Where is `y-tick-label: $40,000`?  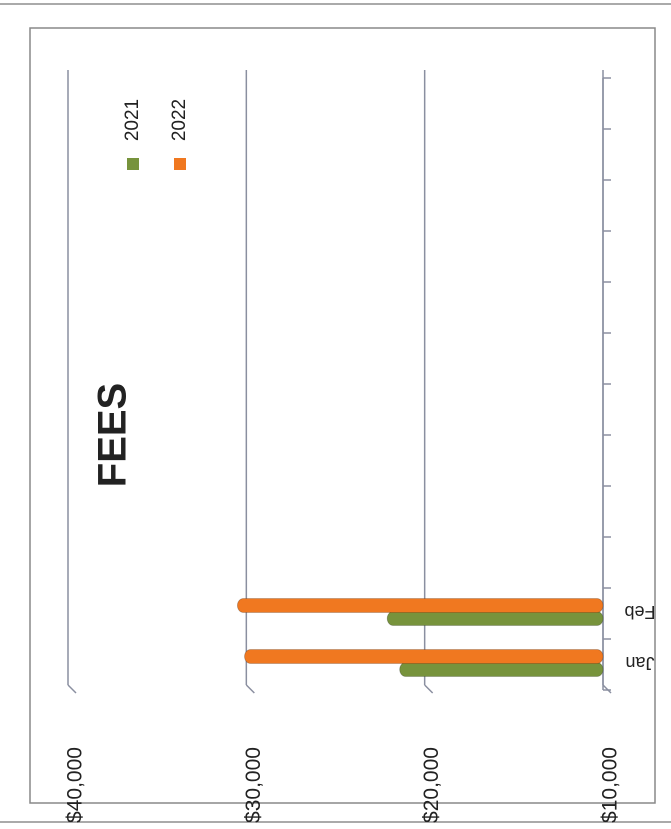
y-tick-label: $40,000 is located at coordinates (75, 785).